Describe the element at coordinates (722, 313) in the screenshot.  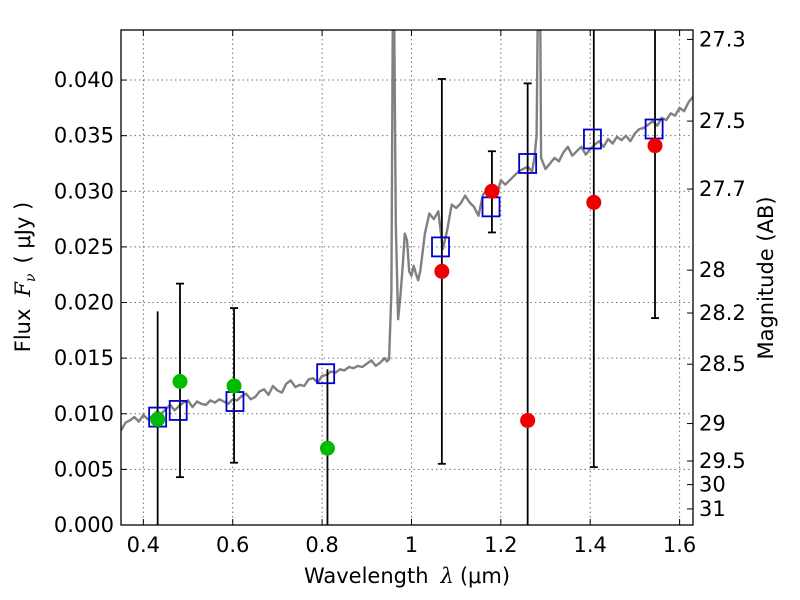
I see `y2-tick-label: 28.2` at that location.